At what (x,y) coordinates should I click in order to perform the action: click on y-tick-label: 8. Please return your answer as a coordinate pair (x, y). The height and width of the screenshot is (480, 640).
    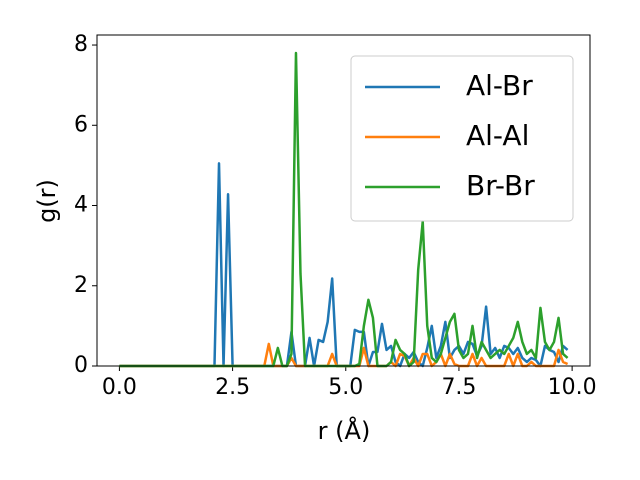
    Looking at the image, I should click on (81, 44).